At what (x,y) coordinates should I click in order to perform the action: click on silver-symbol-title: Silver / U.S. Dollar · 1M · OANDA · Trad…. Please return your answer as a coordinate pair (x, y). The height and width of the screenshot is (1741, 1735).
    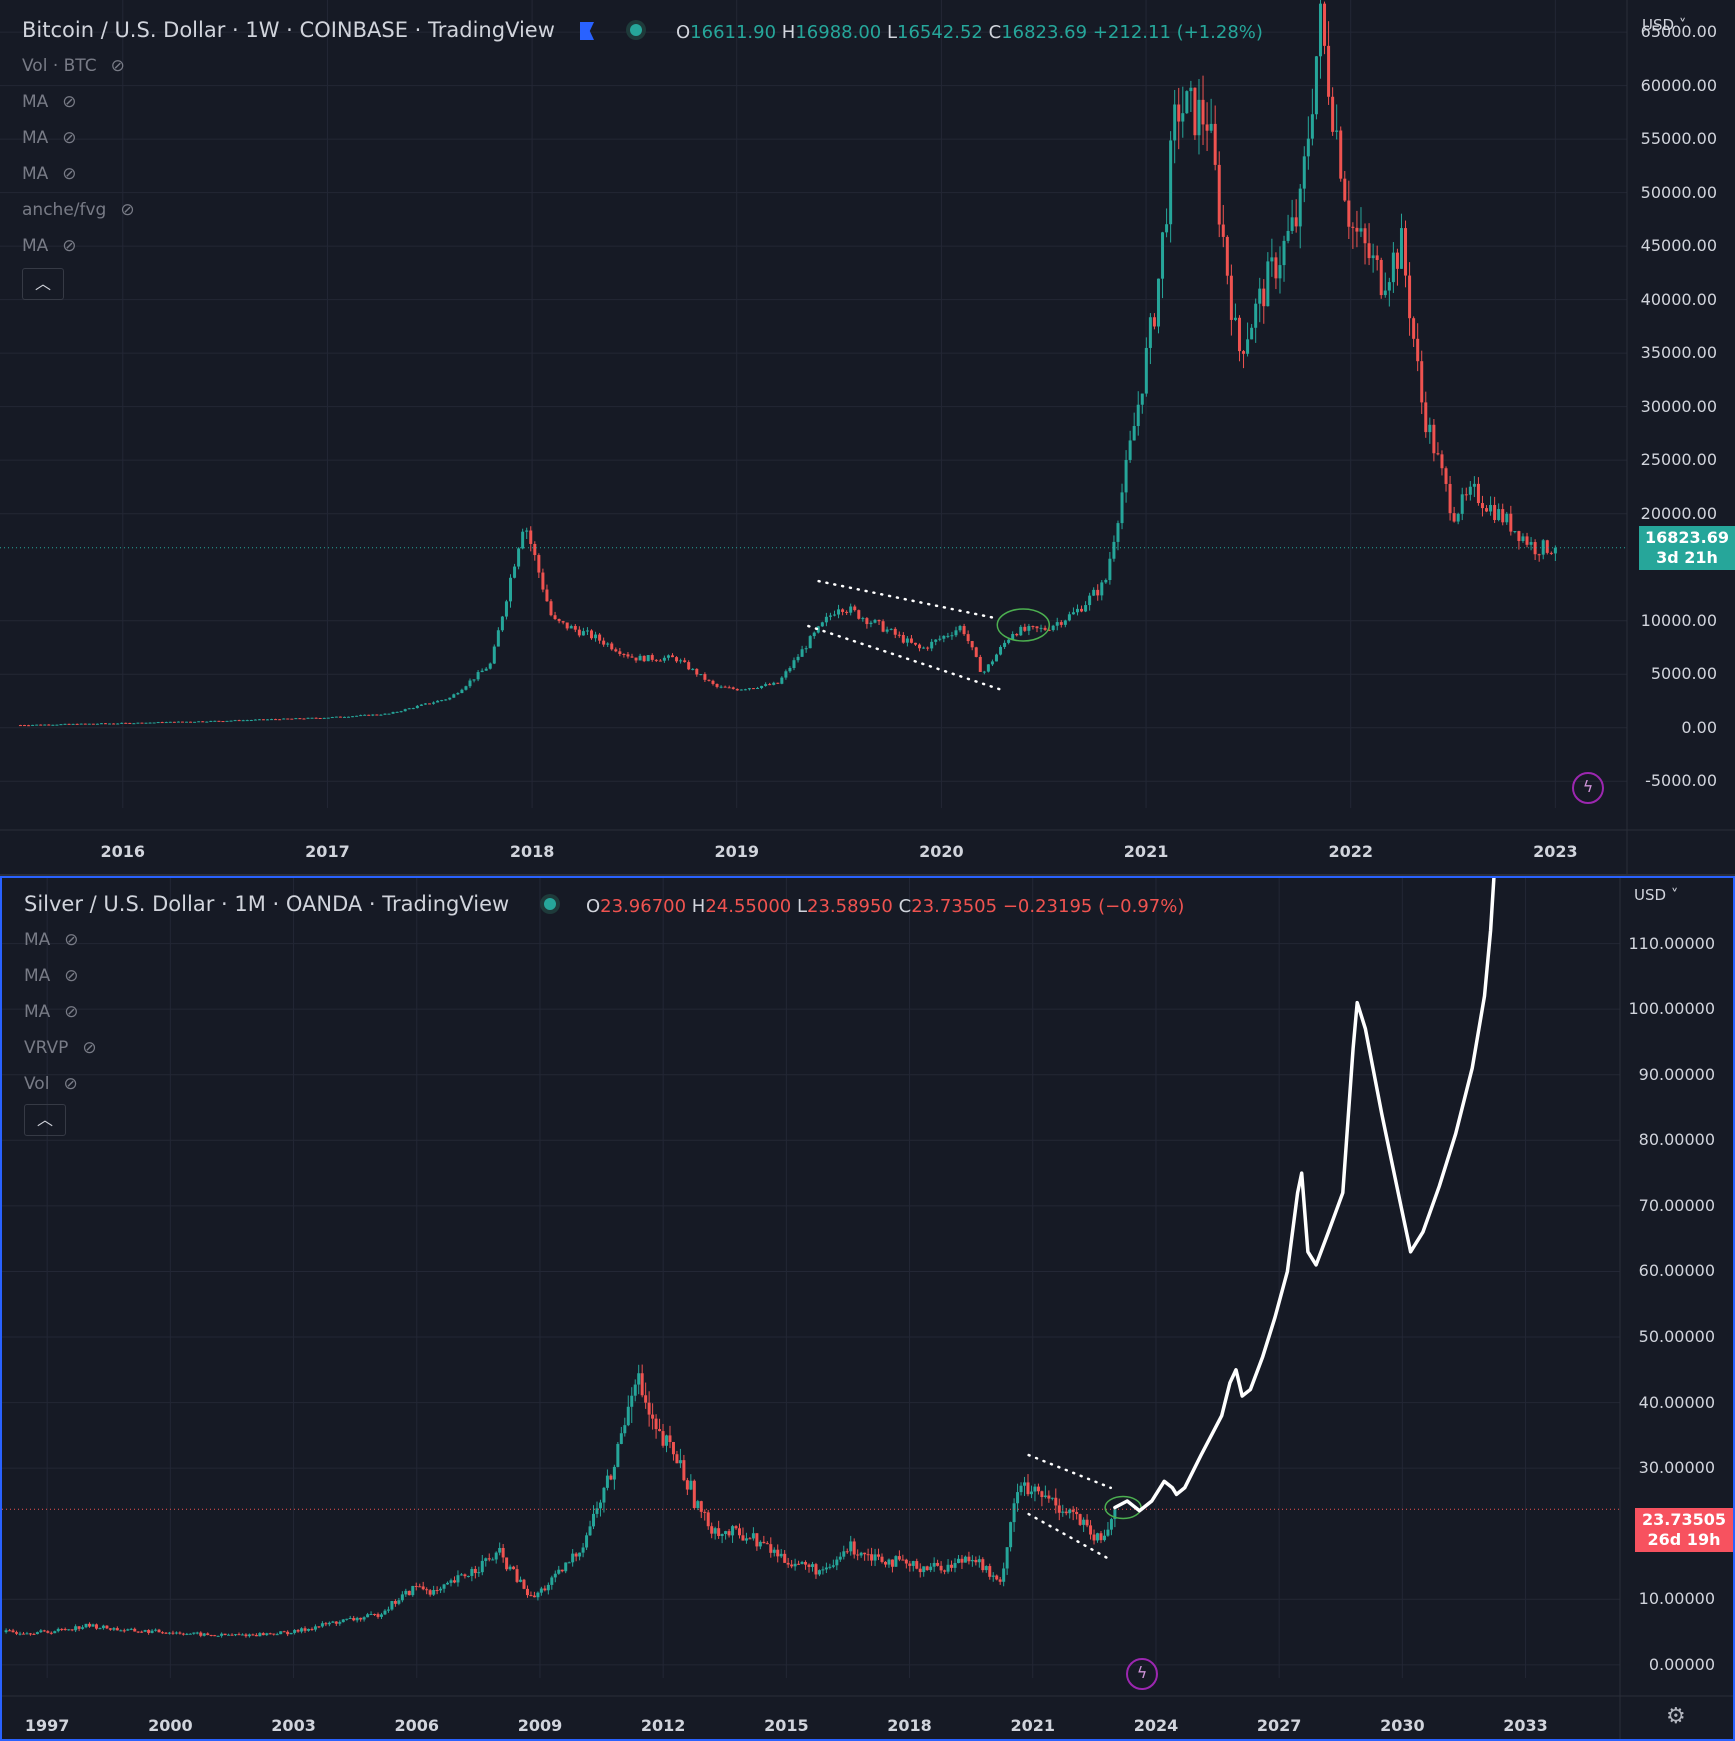
    Looking at the image, I should click on (267, 904).